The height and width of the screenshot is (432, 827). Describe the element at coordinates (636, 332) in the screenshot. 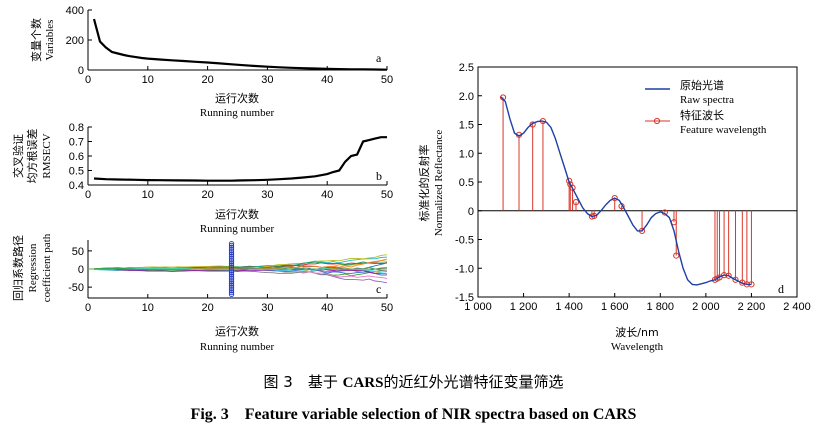

I see `panel-d-xlabel-zh: 波长/nm` at that location.